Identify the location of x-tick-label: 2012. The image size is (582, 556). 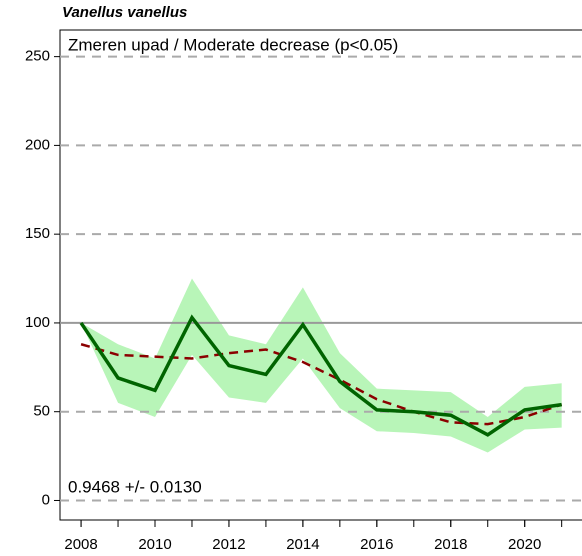
(228, 544).